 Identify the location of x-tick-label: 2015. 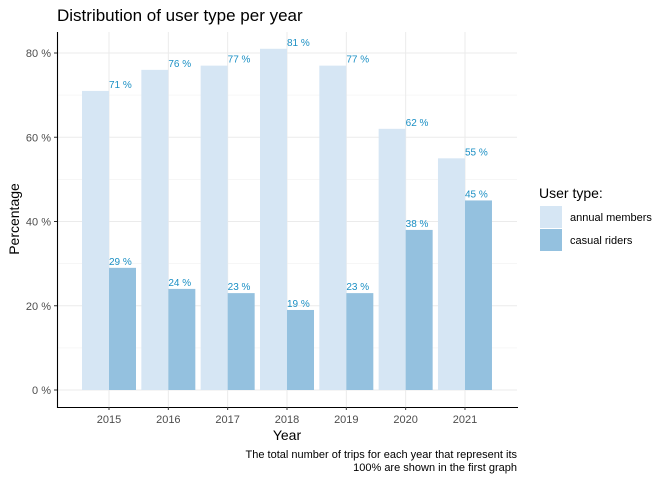
(109, 420).